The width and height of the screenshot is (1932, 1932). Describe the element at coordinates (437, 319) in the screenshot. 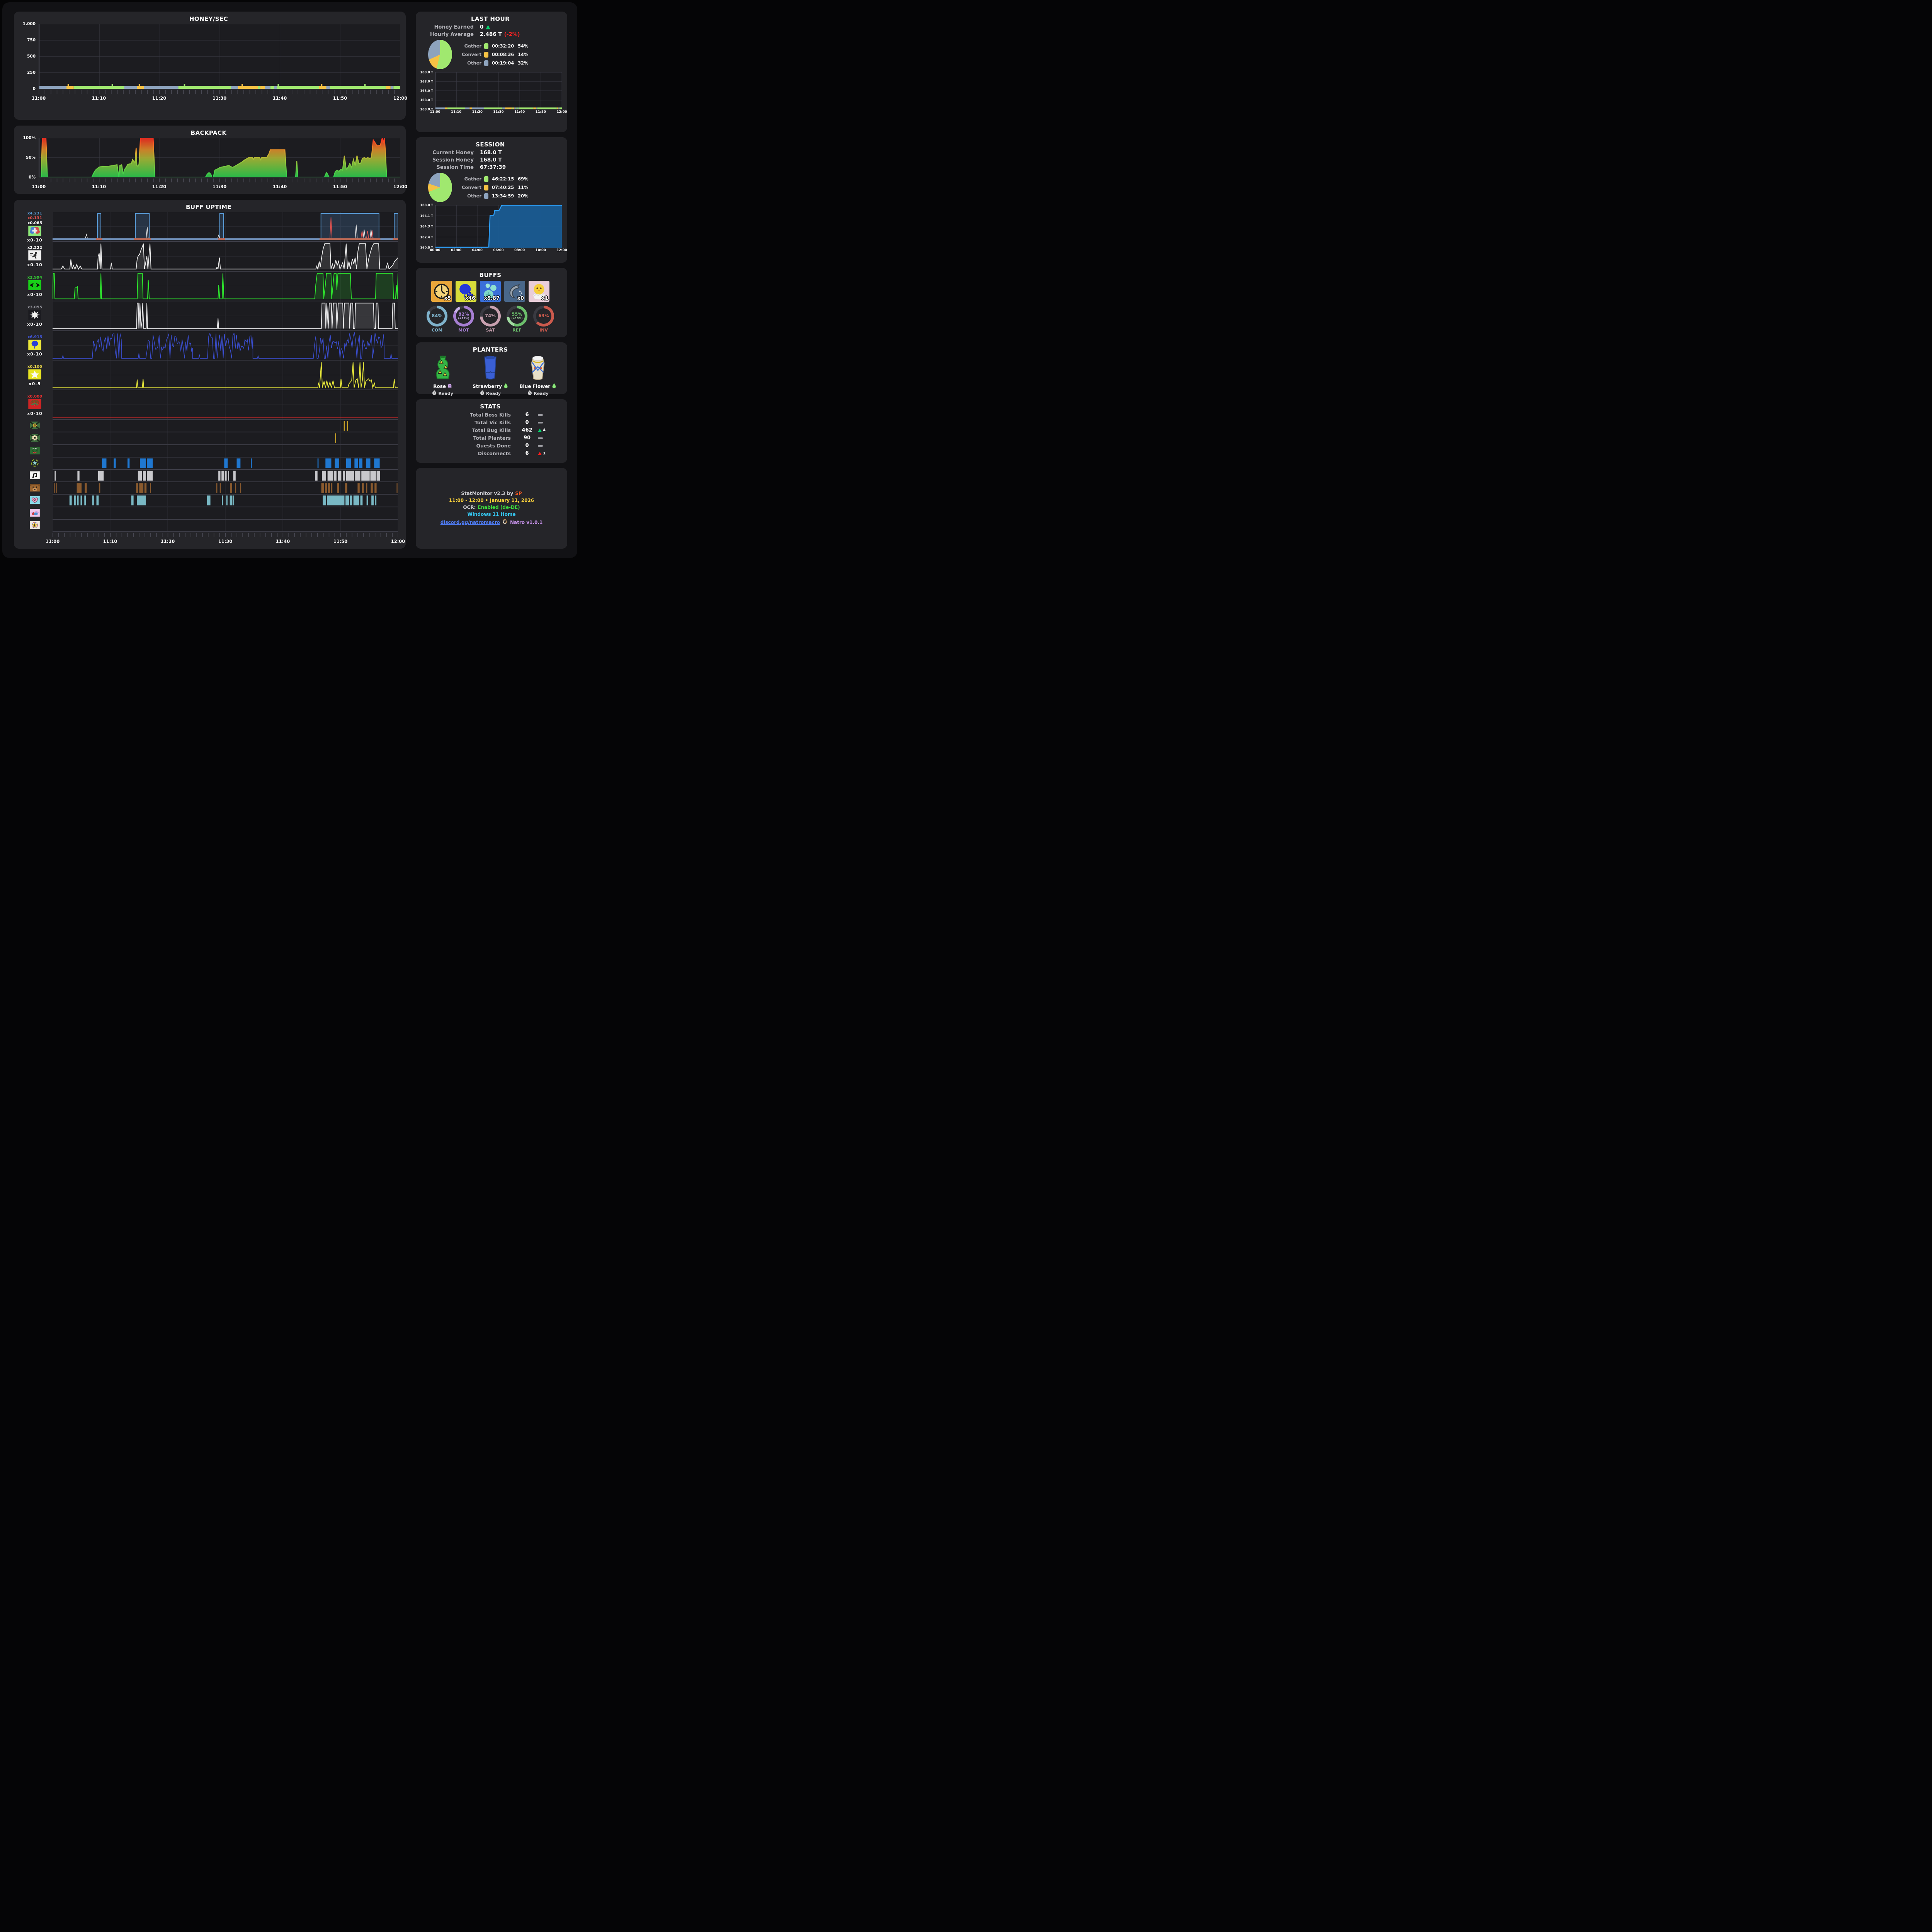

I see `gauge-com: 84% COM` at that location.